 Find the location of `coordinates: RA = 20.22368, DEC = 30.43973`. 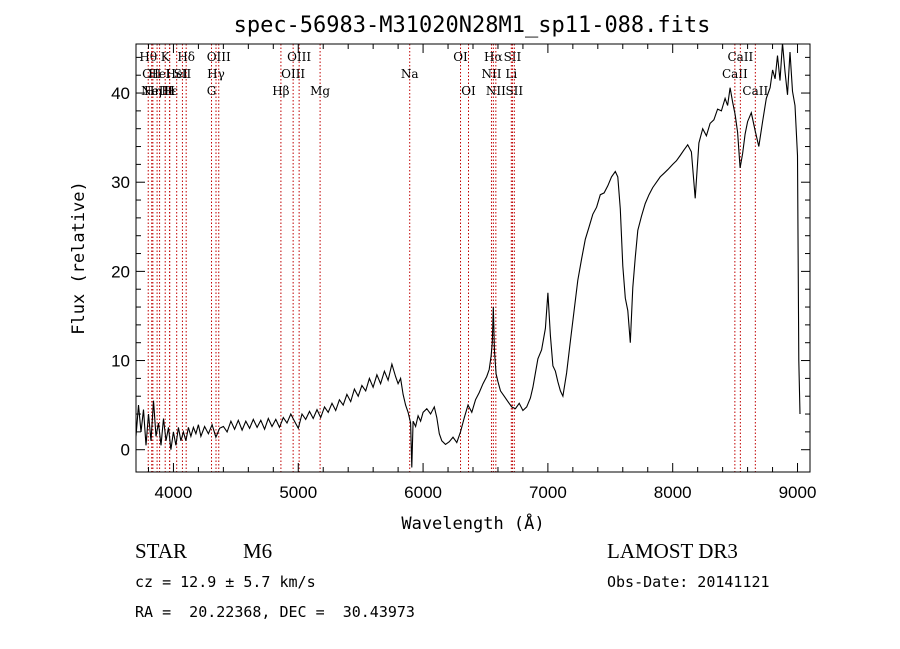

coordinates: RA = 20.22368, DEC = 30.43973 is located at coordinates (275, 612).